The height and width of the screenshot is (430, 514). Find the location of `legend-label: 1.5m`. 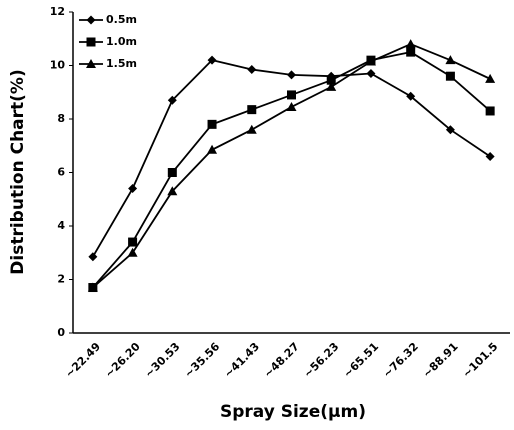

legend-label: 1.5m is located at coordinates (121, 63).